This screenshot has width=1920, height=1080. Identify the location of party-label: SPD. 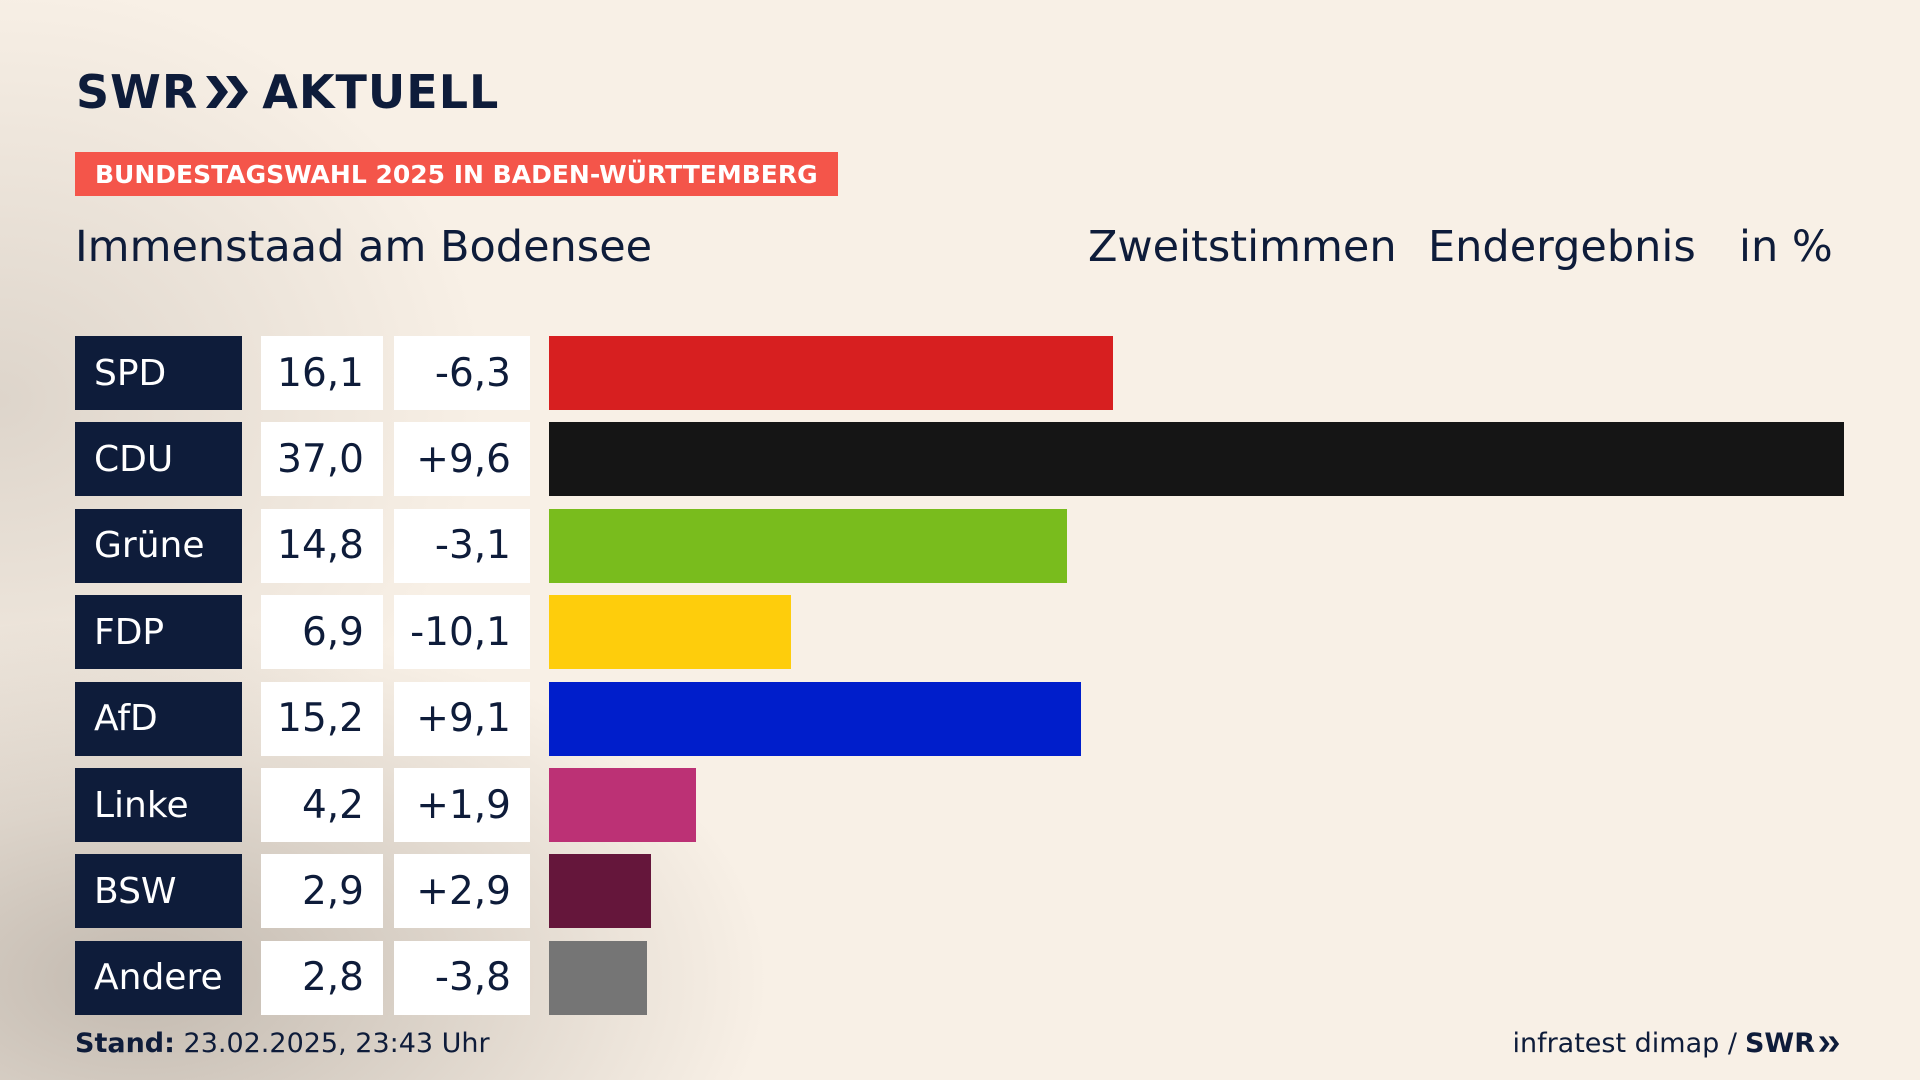
(158, 373).